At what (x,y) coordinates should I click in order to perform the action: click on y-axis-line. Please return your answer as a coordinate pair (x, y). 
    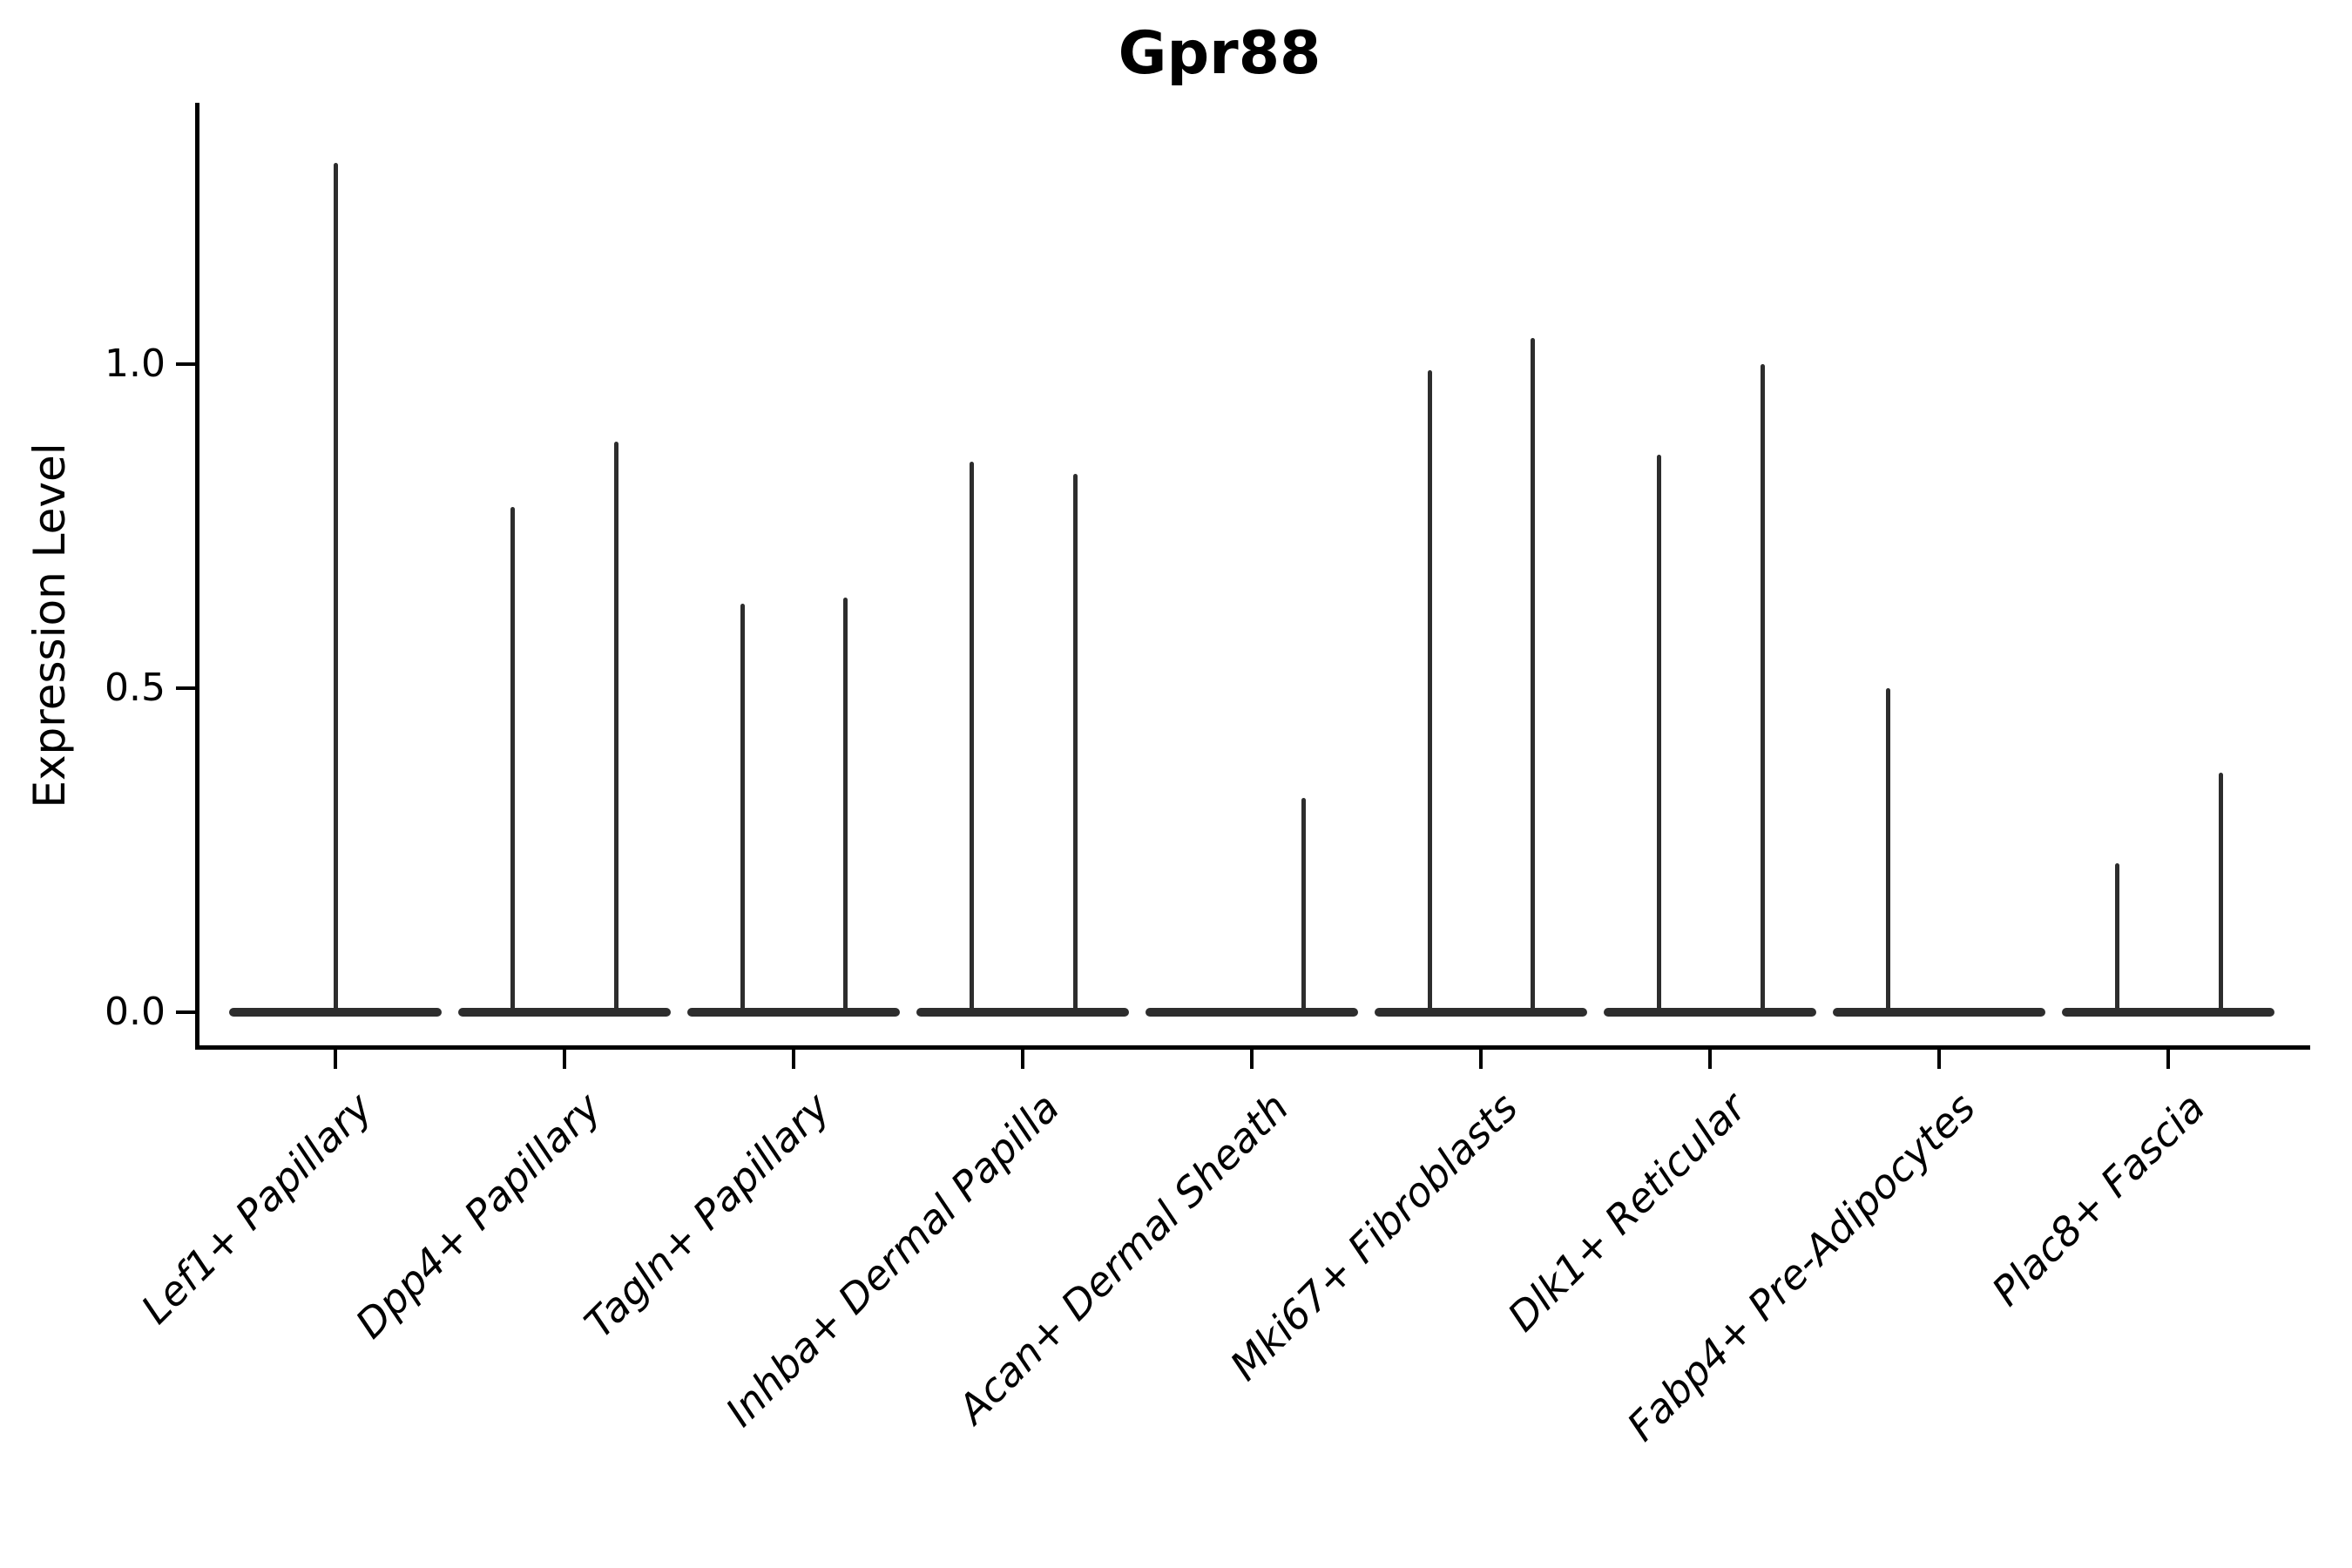
    Looking at the image, I should click on (197, 576).